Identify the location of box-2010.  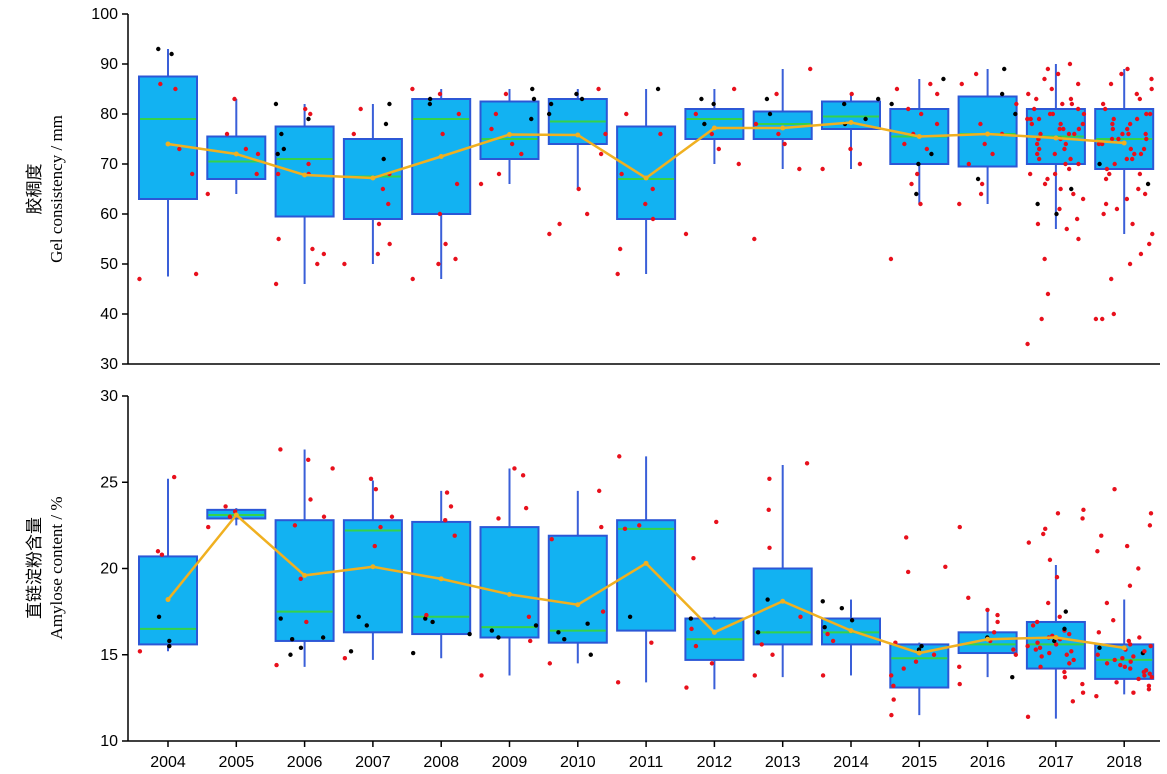
(577, 139).